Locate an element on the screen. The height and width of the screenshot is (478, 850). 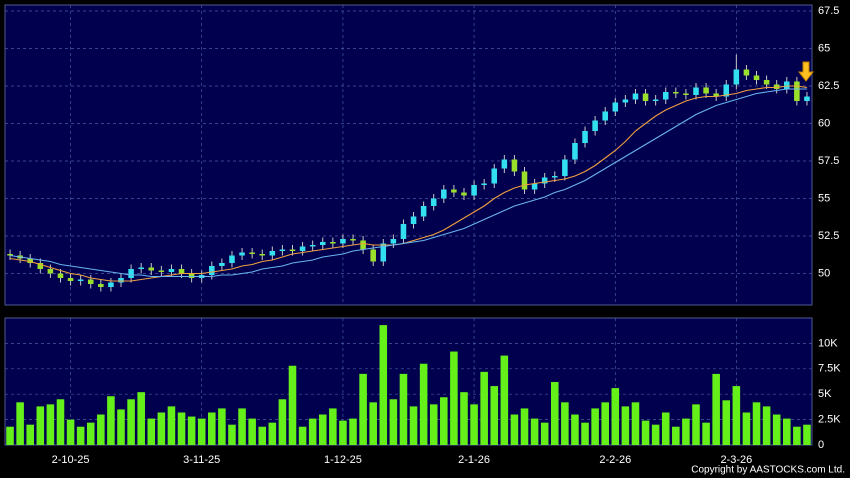
x-tick-label: 1-12-25 is located at coordinates (343, 460).